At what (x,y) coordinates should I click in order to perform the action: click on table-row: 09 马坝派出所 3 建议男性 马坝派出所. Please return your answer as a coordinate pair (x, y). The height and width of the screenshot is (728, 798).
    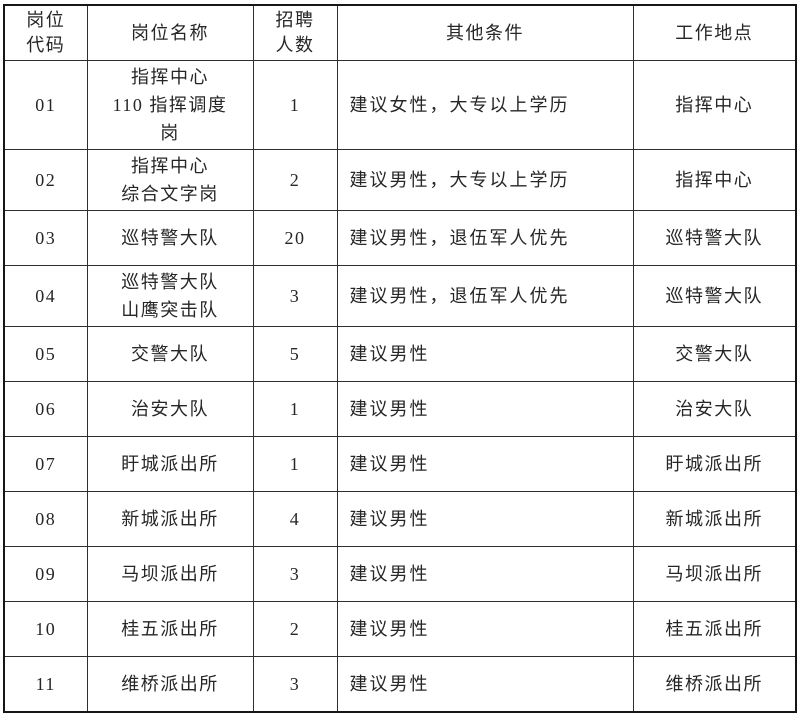
    Looking at the image, I should click on (400, 574).